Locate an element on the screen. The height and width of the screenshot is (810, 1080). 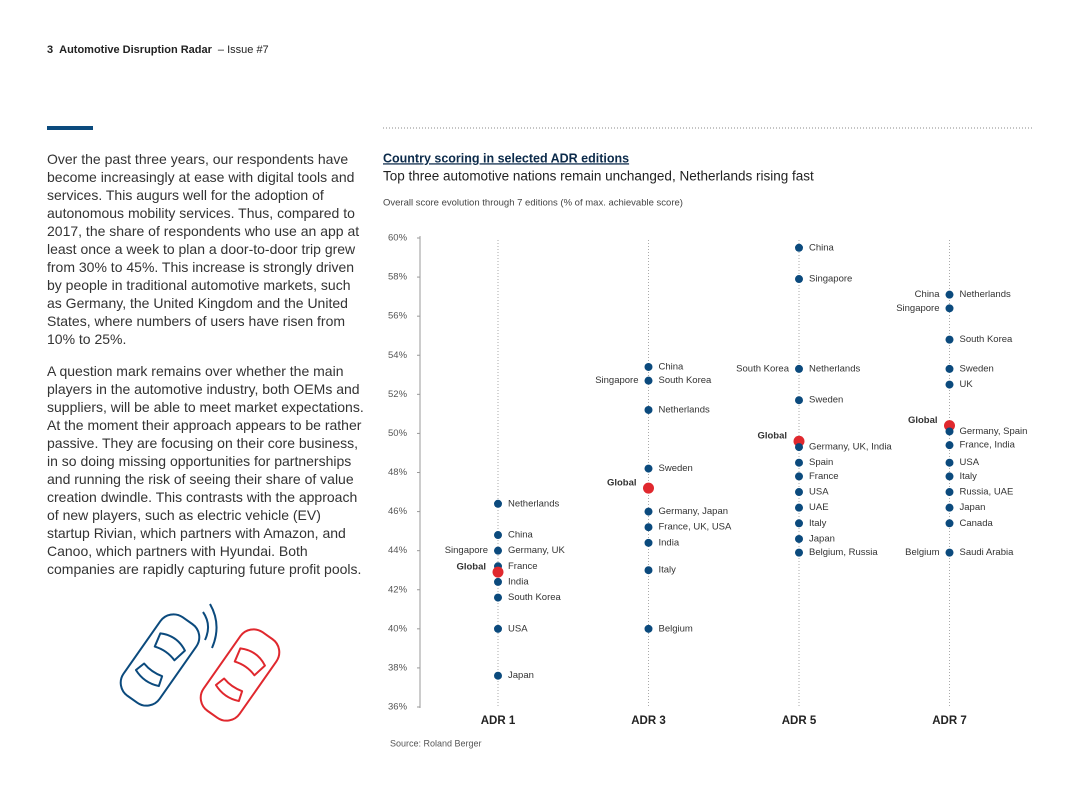
point-label: Germany, Japan is located at coordinates (694, 511).